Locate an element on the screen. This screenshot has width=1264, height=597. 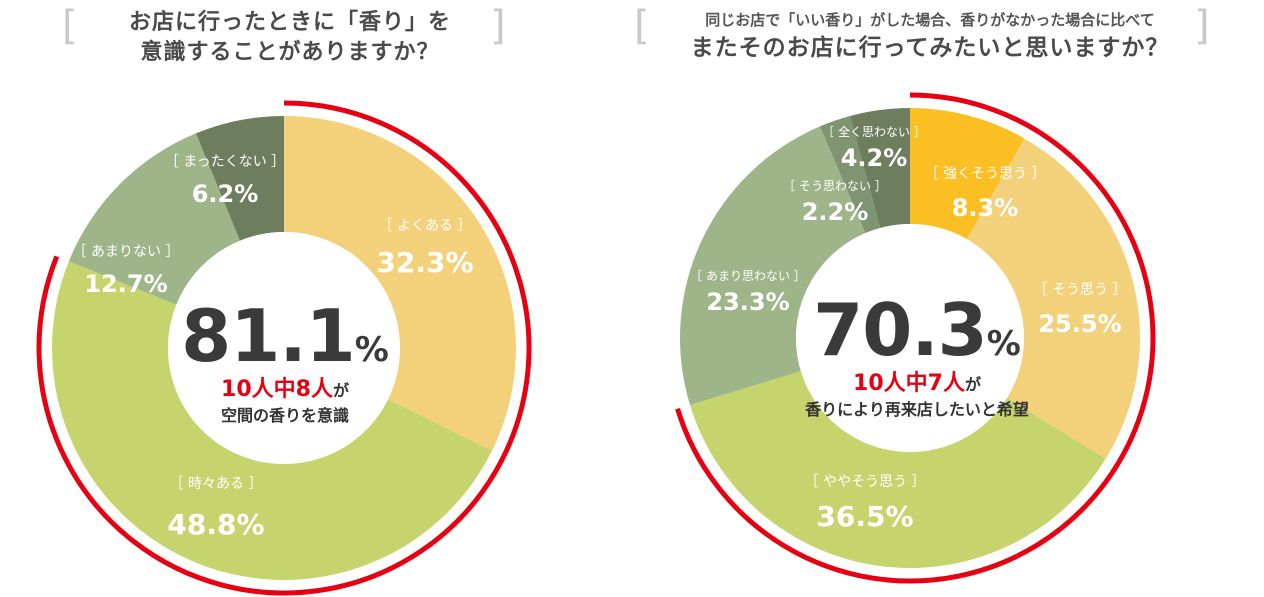
slice-value: 36.5% is located at coordinates (864, 516).